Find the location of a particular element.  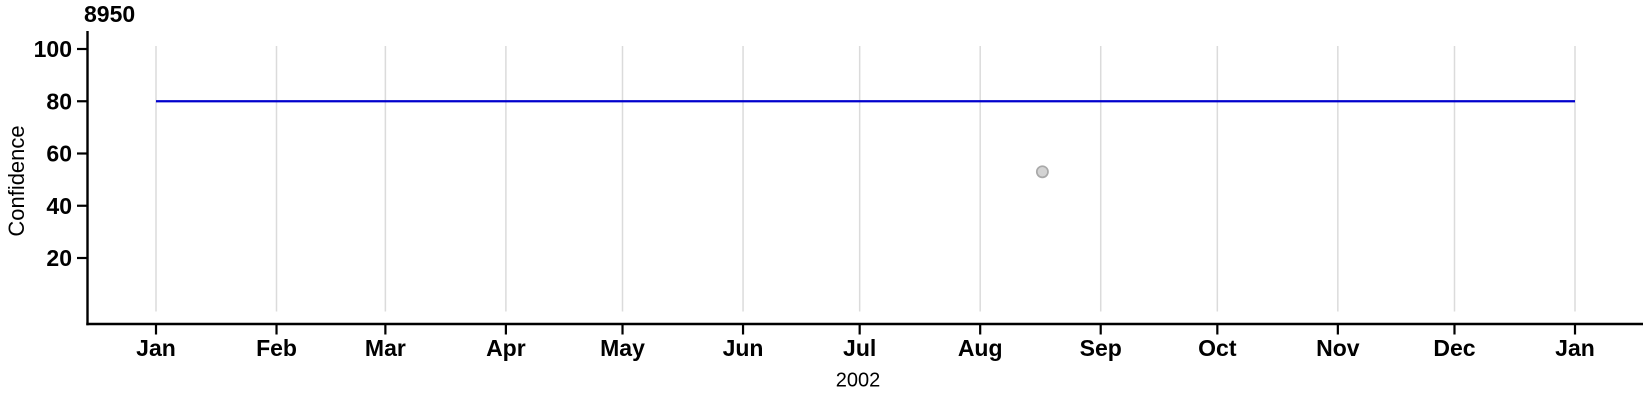

y-tick-label: 100 is located at coordinates (53, 49).